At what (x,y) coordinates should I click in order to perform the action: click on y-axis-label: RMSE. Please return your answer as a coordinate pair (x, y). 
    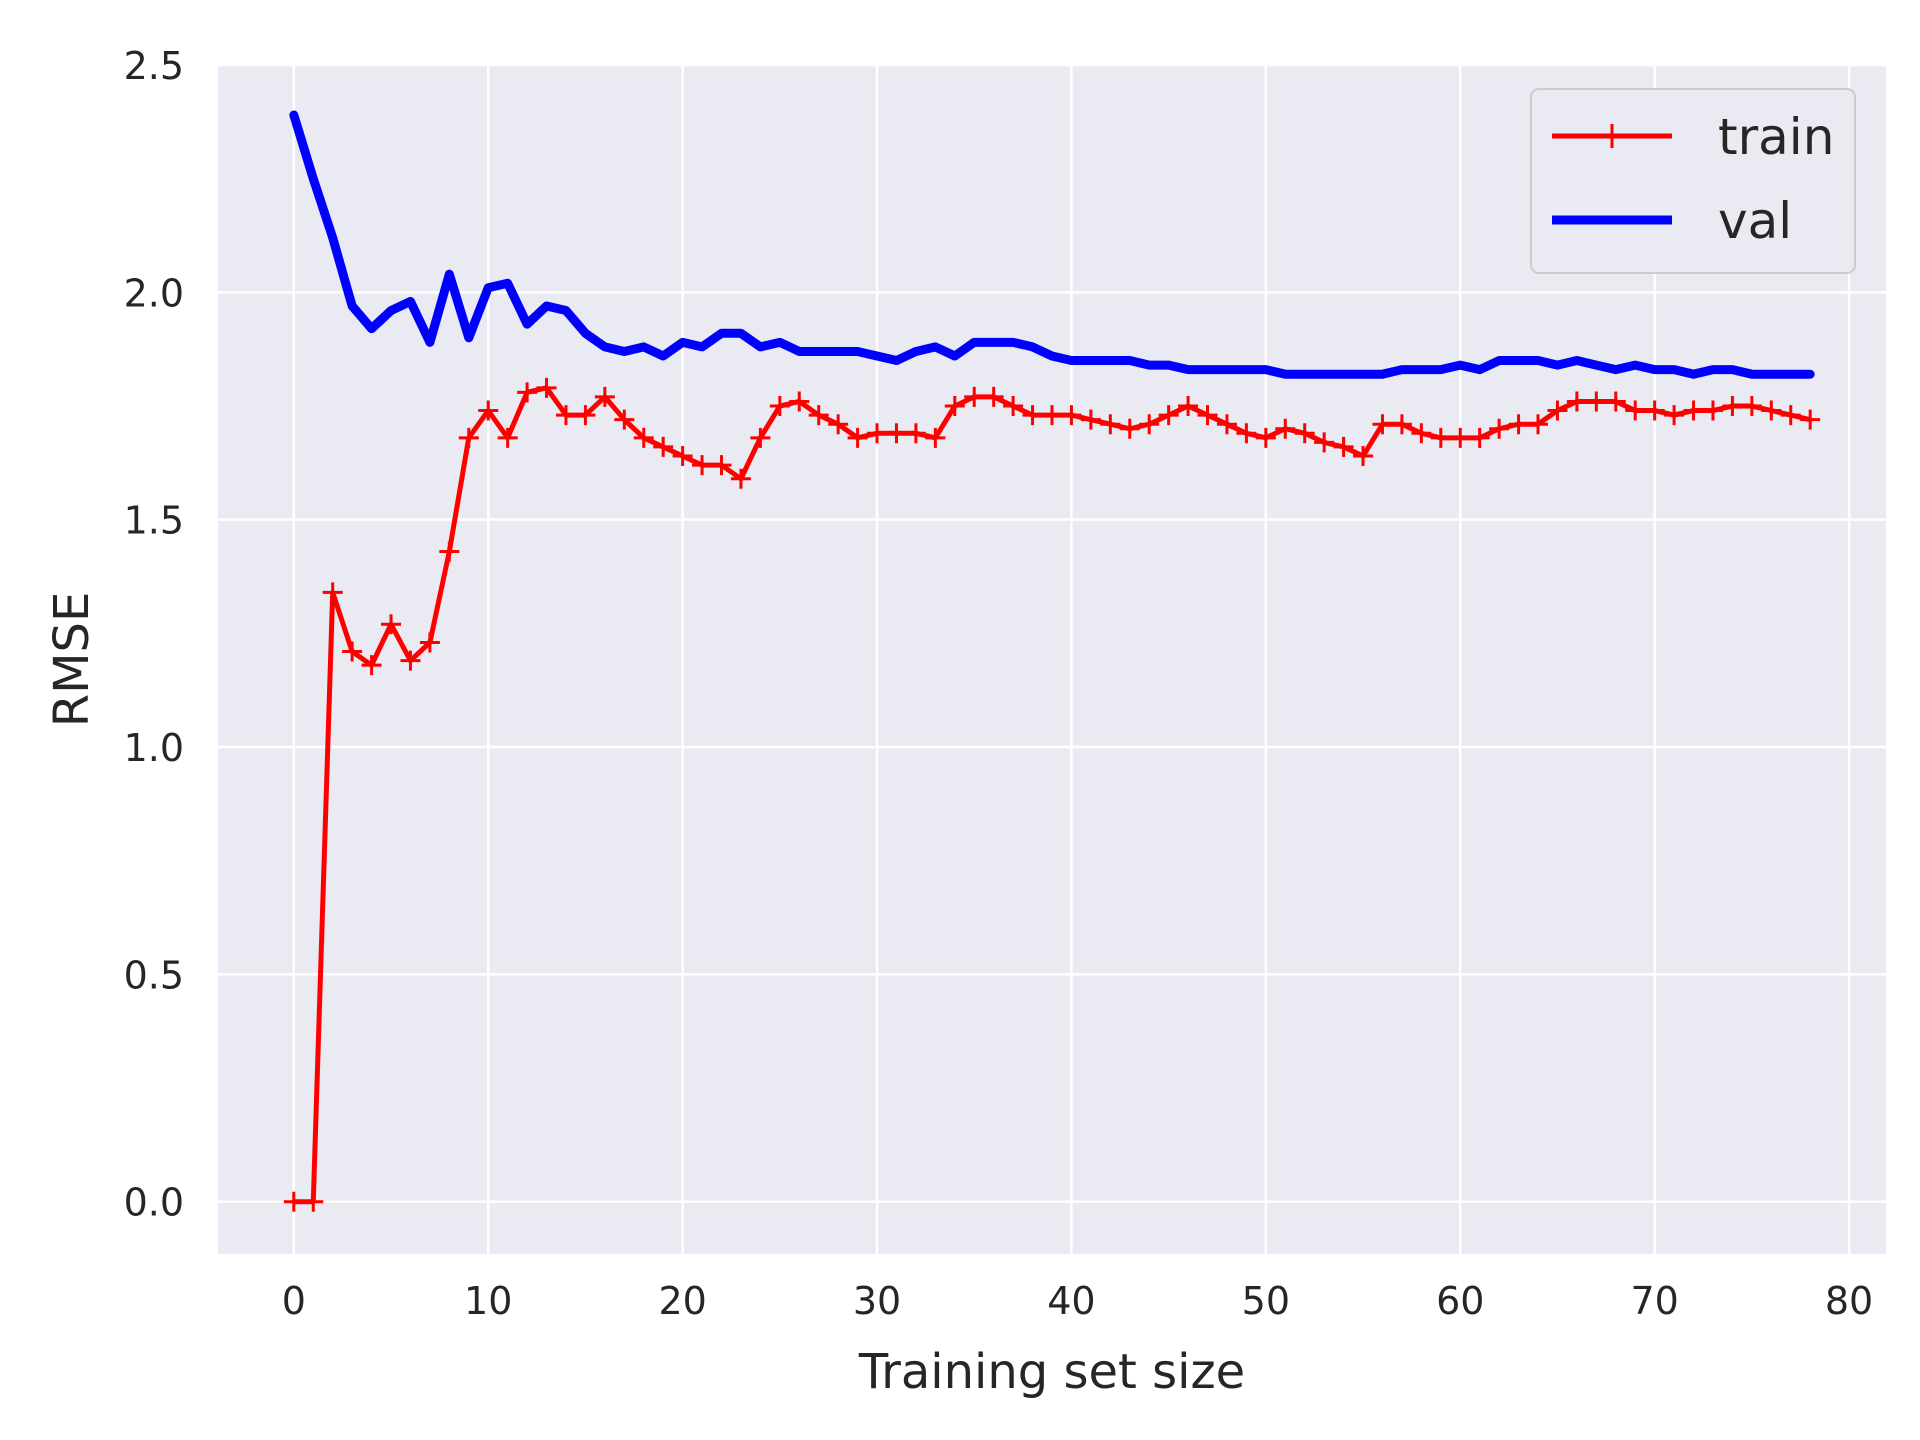
    Looking at the image, I should click on (72, 660).